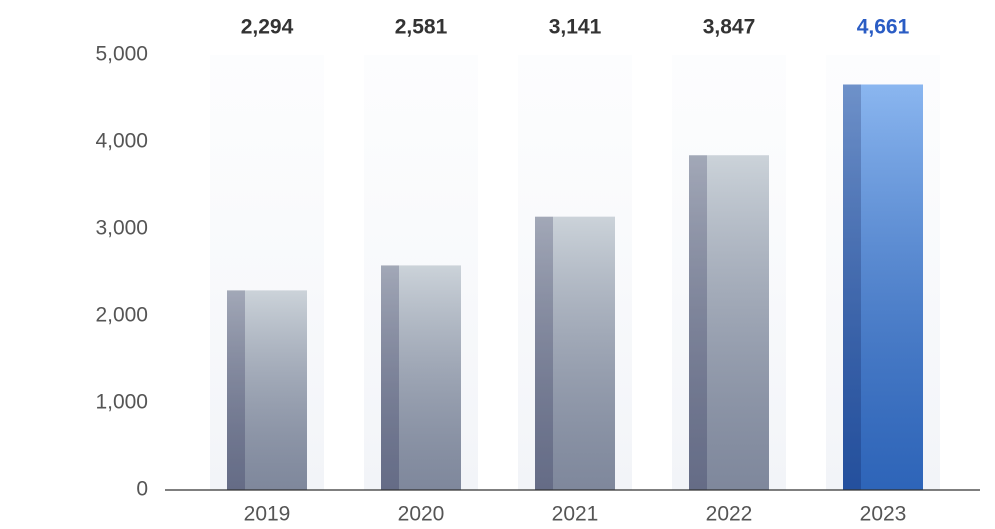 The width and height of the screenshot is (995, 529). What do you see at coordinates (575, 27) in the screenshot?
I see `value-label: 3,141` at bounding box center [575, 27].